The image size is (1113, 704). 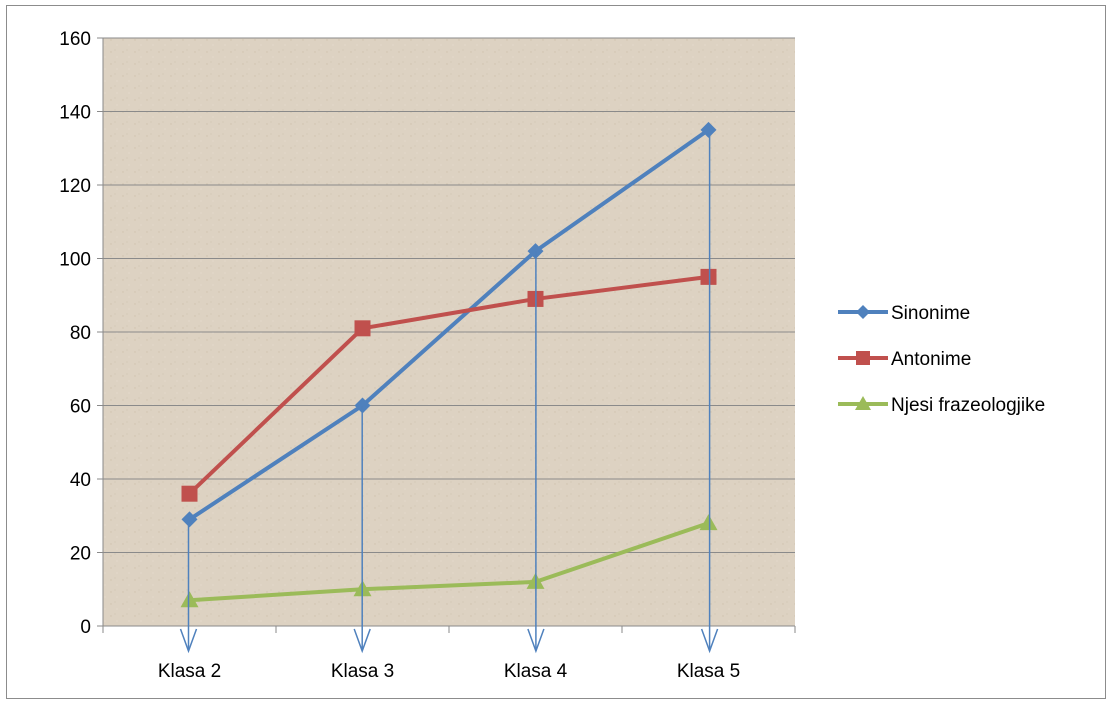 I want to click on legend-label: Sinonime, so click(x=930, y=313).